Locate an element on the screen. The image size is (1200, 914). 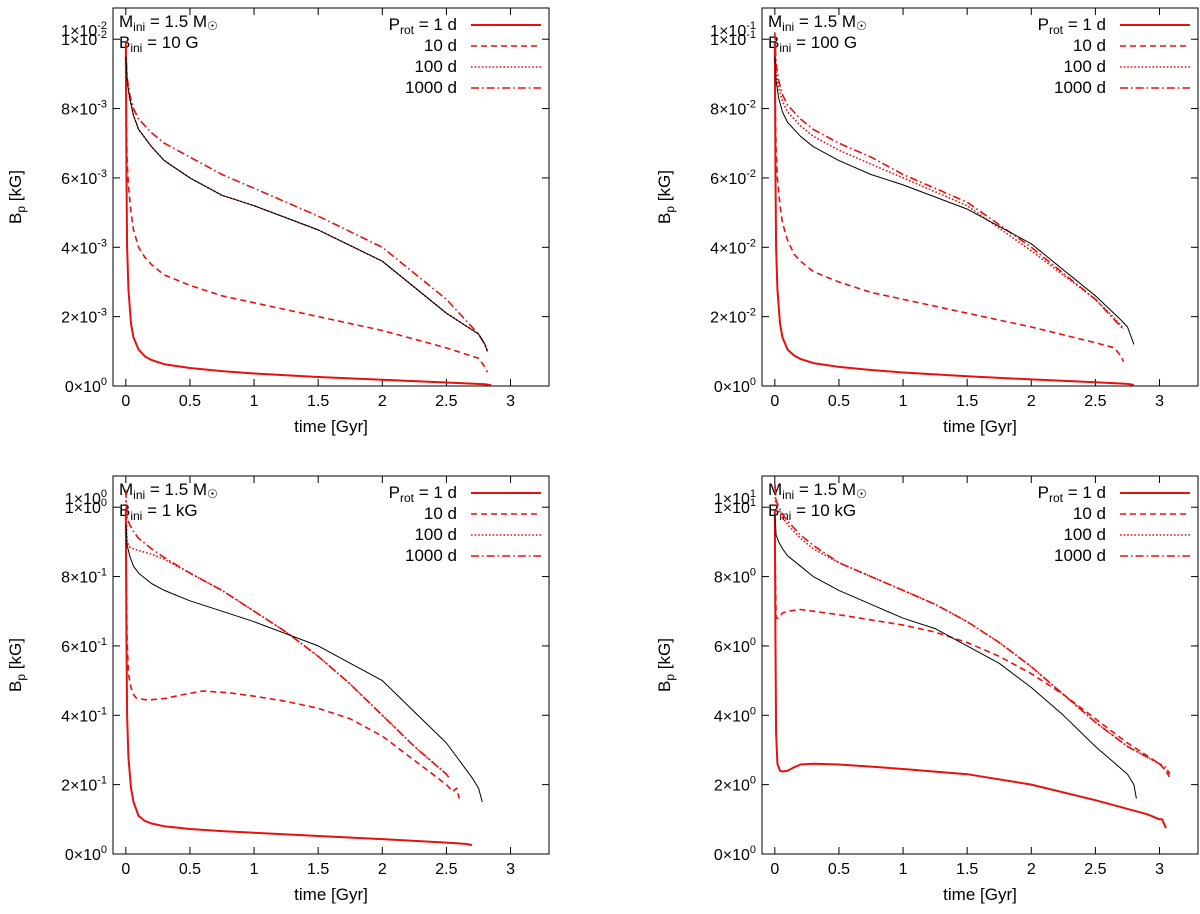
y-tick-label: 6×100 is located at coordinates (735, 646).